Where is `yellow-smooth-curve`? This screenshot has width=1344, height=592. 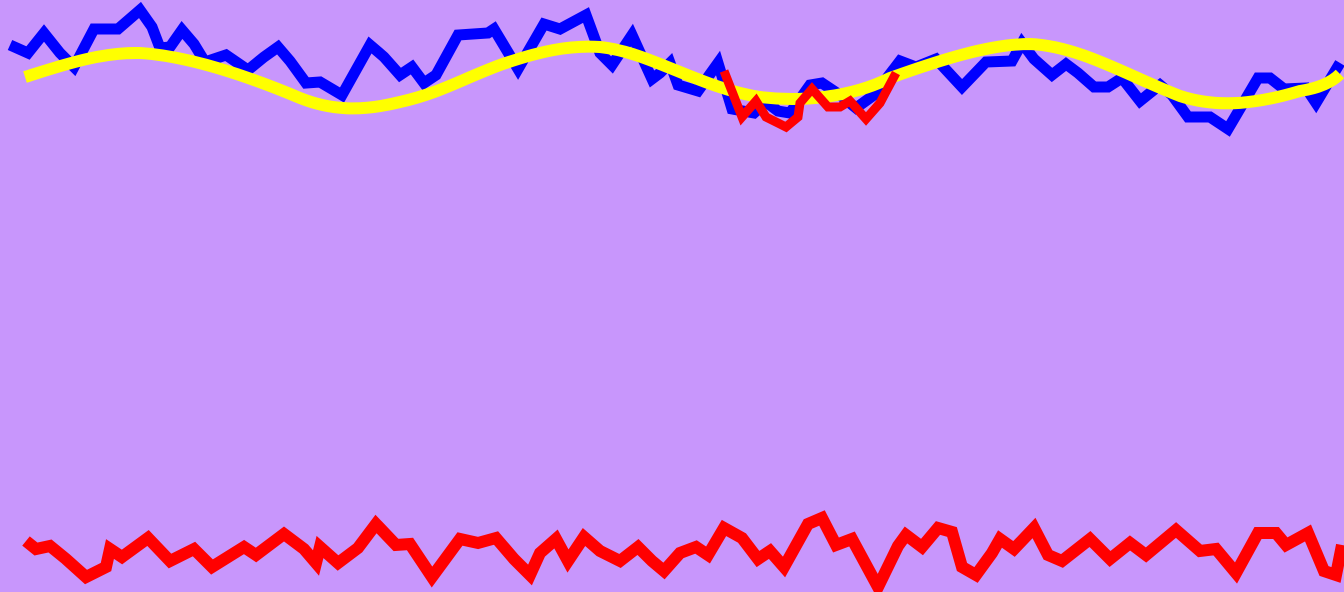 yellow-smooth-curve is located at coordinates (683, 76).